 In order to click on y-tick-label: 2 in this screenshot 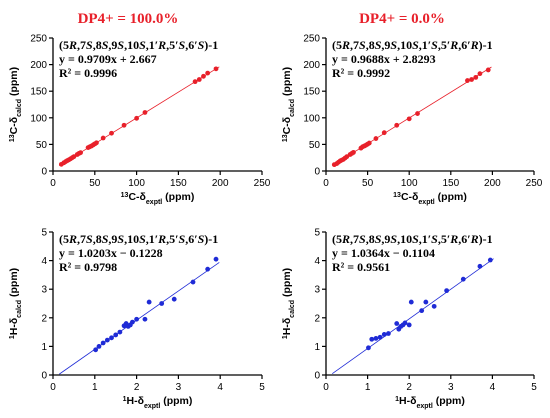, I will do `click(317, 318)`.